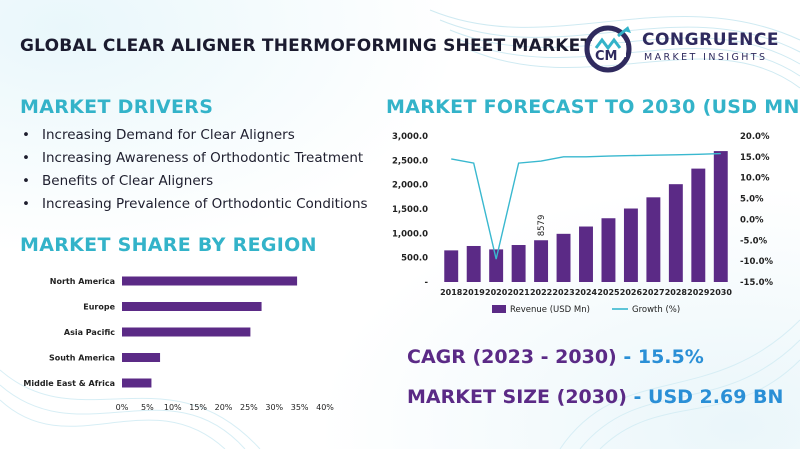 Image resolution: width=800 pixels, height=449 pixels. What do you see at coordinates (512, 357) in the screenshot?
I see `cagr-label: CAGR (2023 - 2030)` at bounding box center [512, 357].